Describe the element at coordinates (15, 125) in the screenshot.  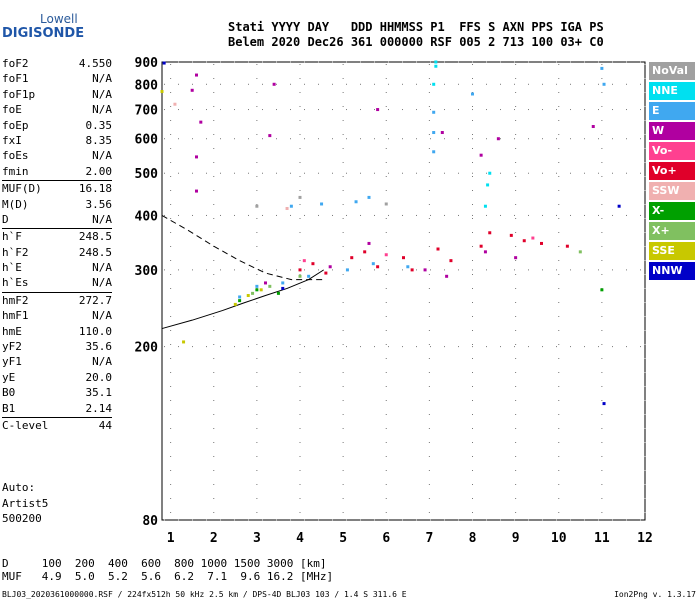
I see `param-name: foEp` at that location.